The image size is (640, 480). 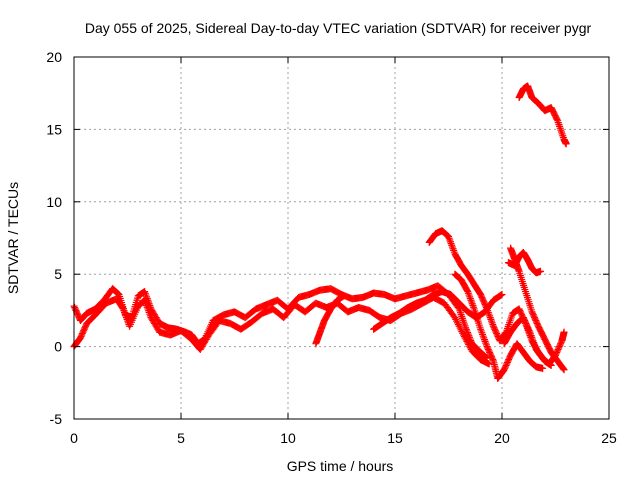 I want to click on x-axis-label: GPS time / hours, so click(x=340, y=466).